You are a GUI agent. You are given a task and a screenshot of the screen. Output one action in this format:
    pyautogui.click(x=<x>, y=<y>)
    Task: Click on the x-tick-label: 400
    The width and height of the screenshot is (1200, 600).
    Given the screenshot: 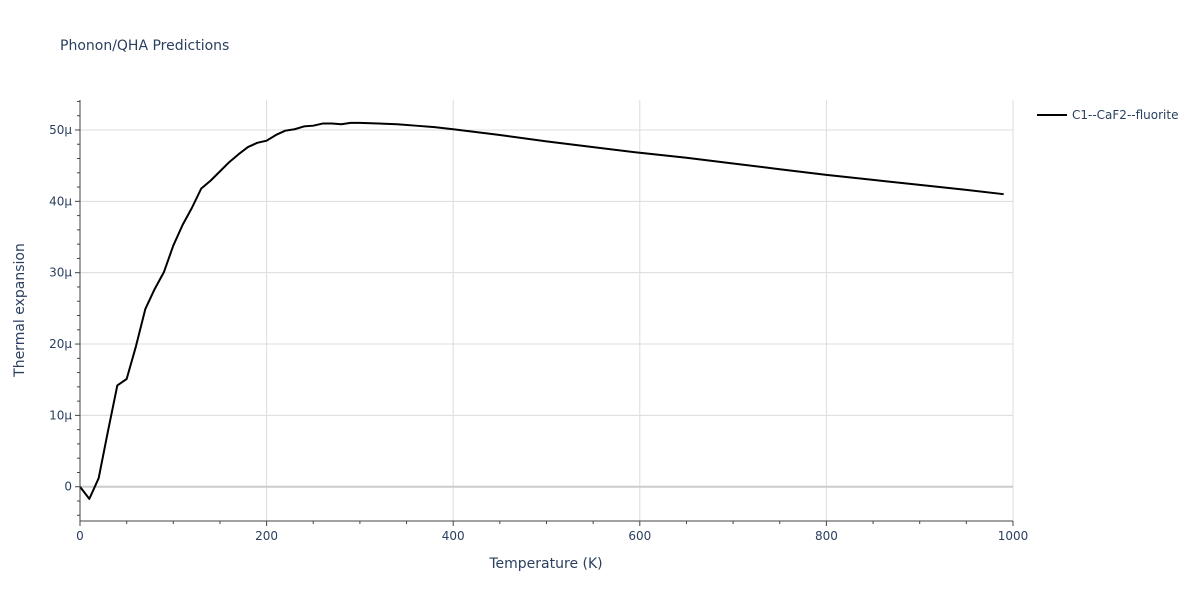 What is the action you would take?
    pyautogui.click(x=453, y=536)
    